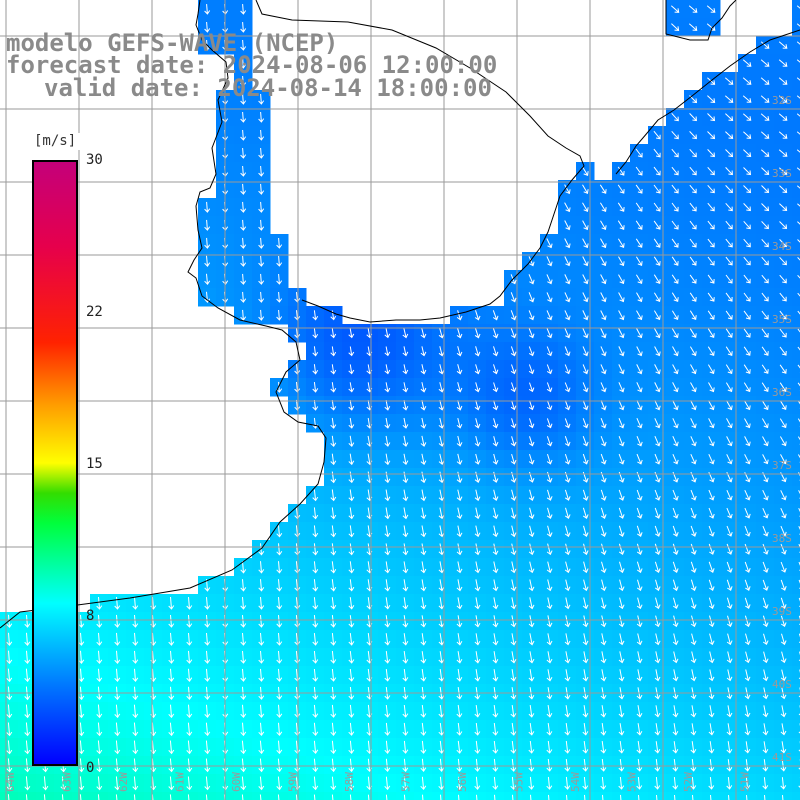  I want to click on longitude-label: 55W, so click(519, 782).